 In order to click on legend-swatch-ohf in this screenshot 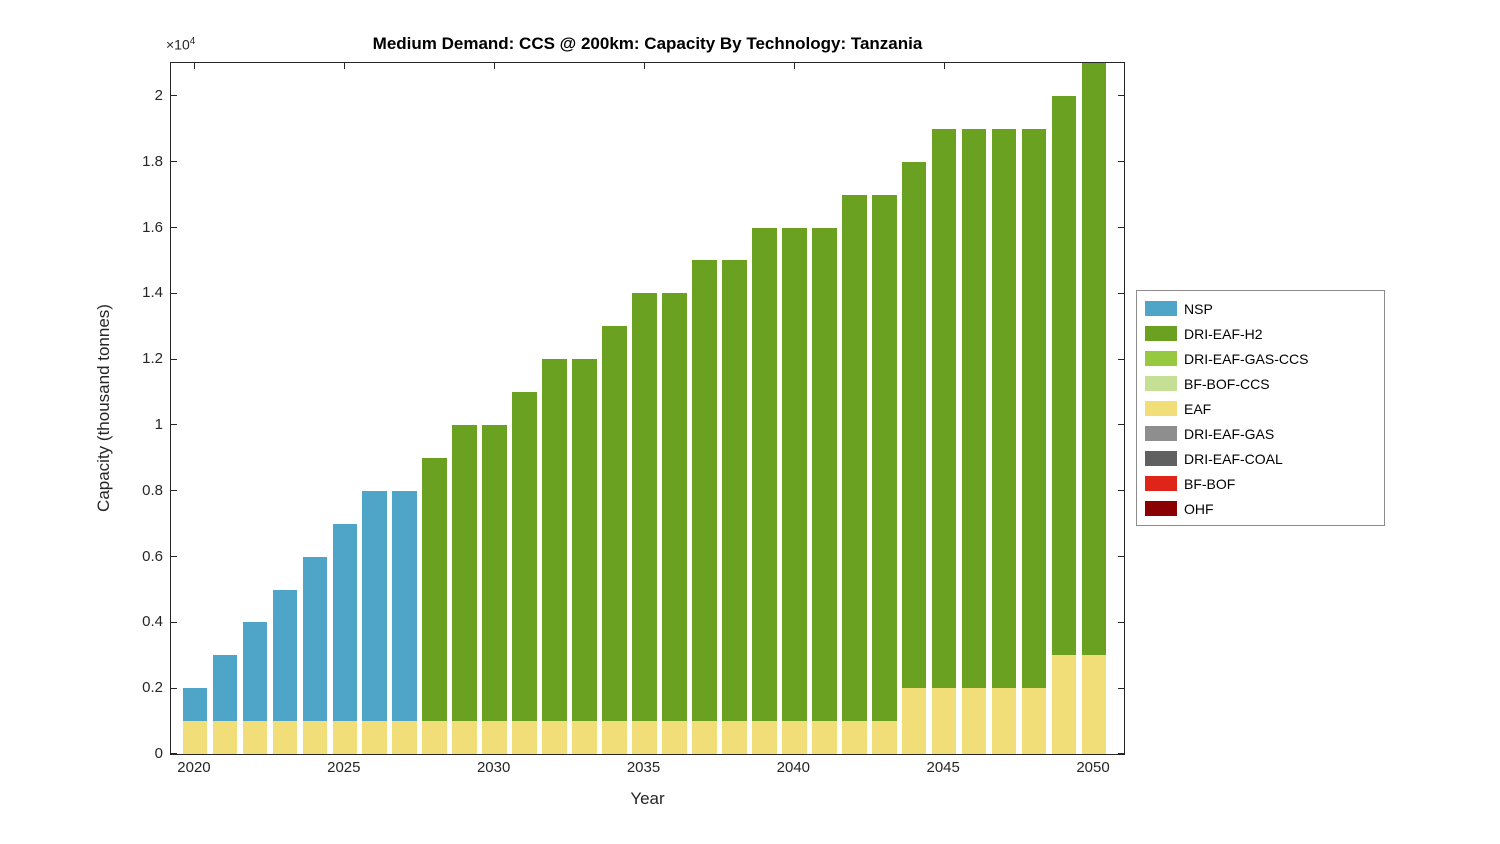, I will do `click(1161, 508)`.